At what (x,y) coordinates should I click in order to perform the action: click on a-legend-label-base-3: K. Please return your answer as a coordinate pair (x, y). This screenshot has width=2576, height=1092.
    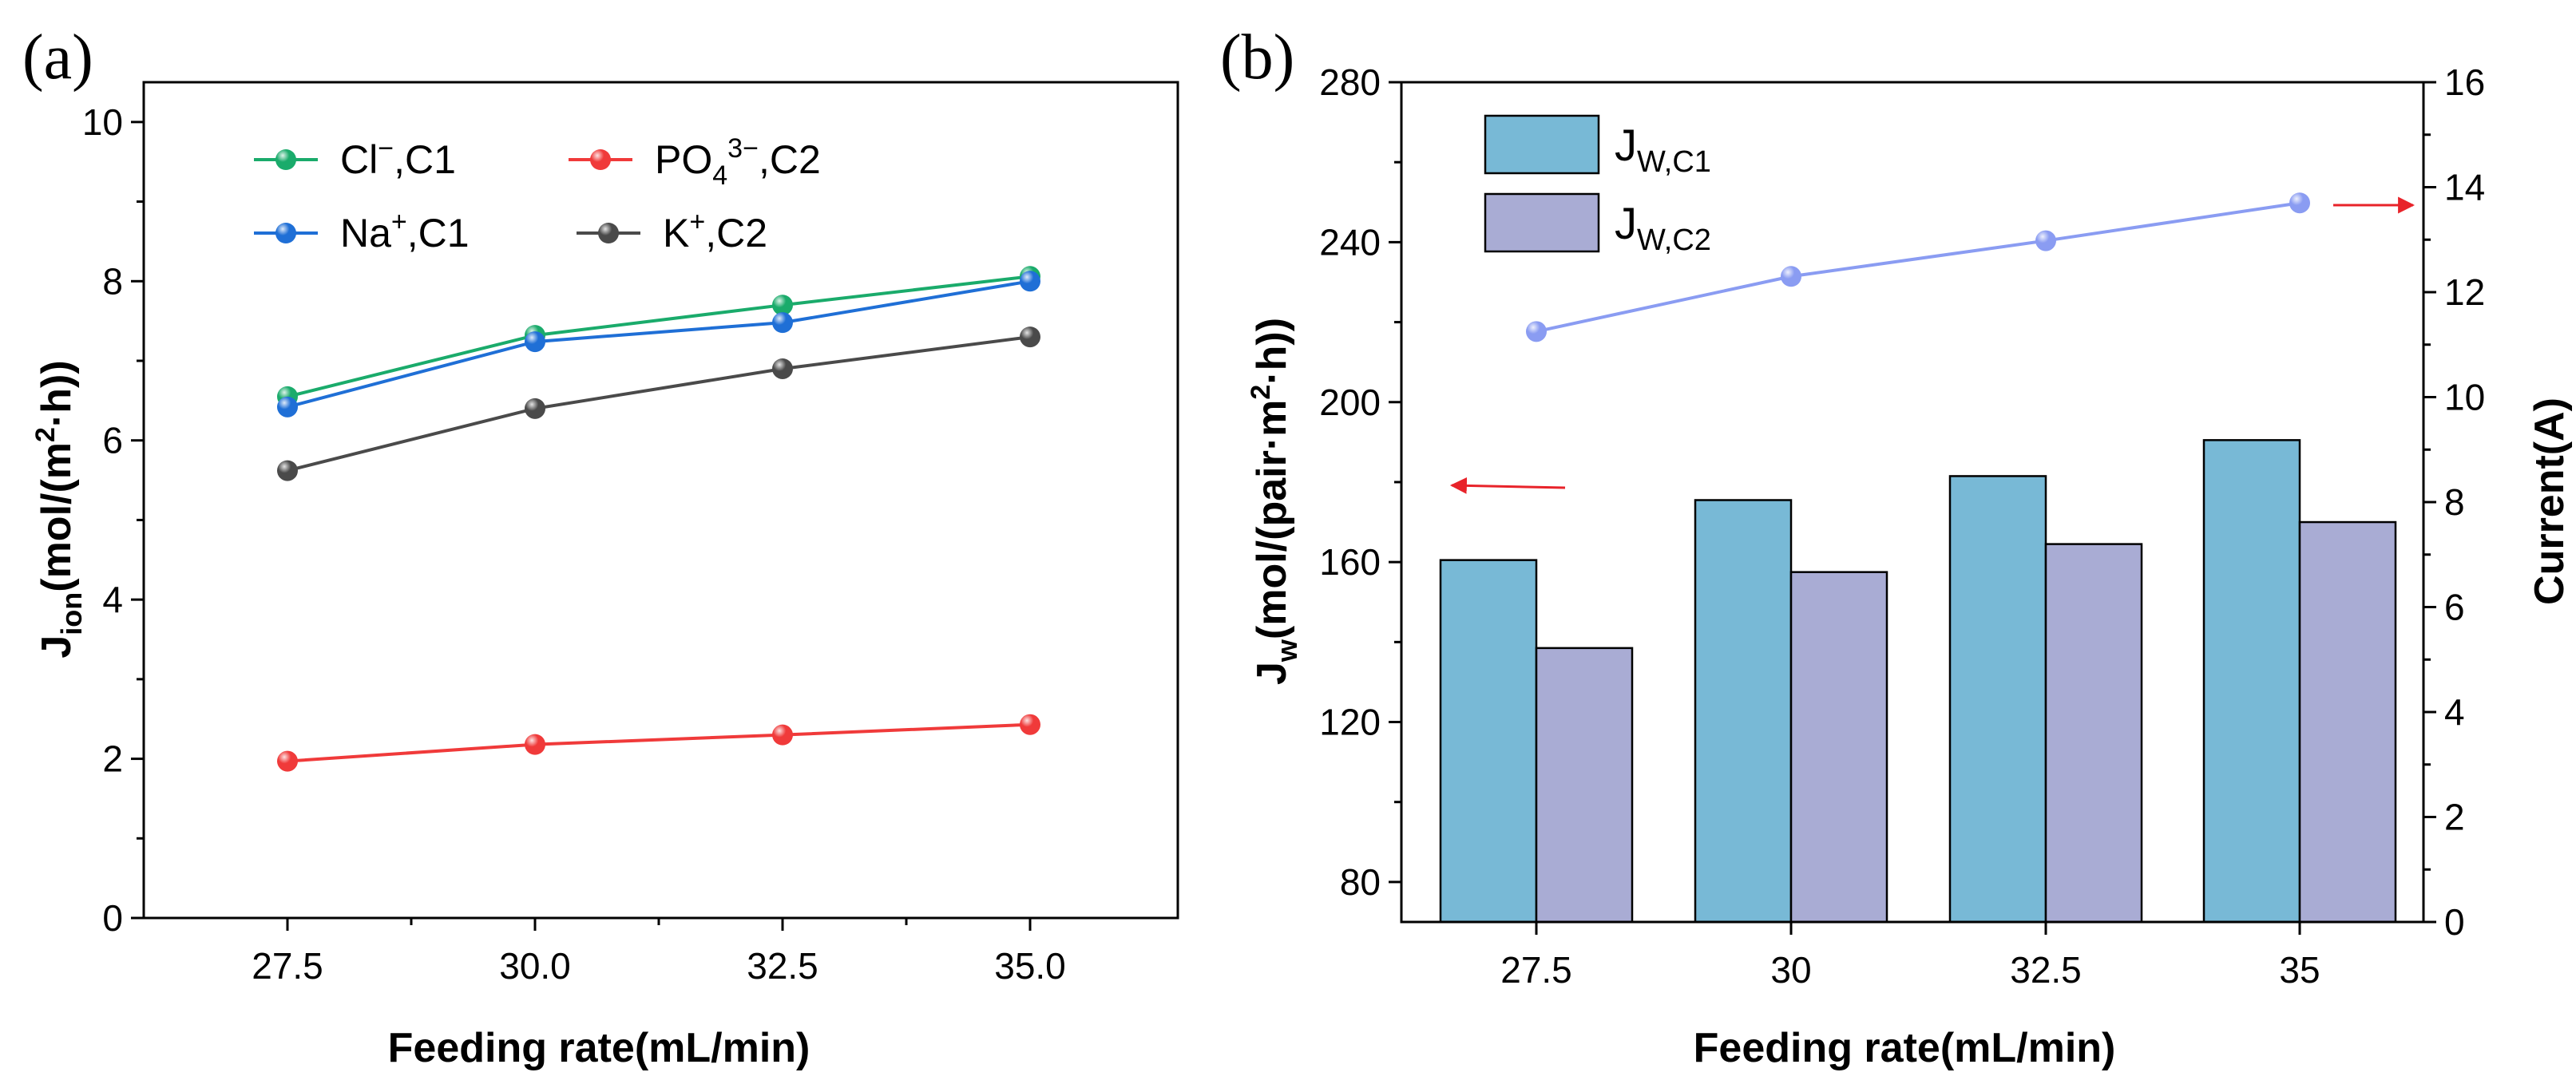
    Looking at the image, I should click on (676, 233).